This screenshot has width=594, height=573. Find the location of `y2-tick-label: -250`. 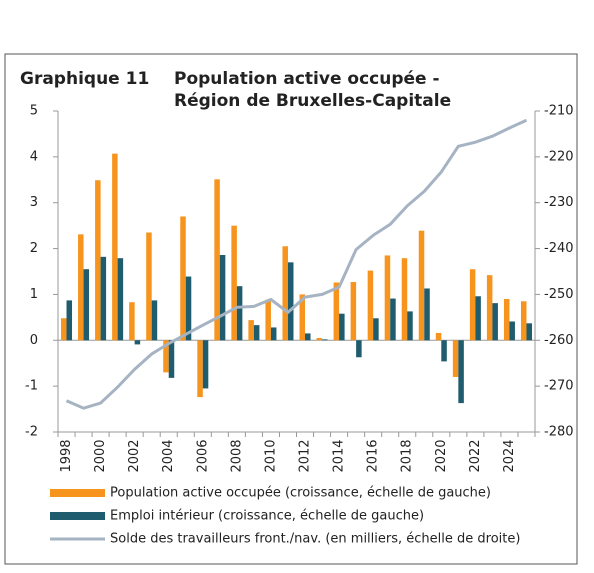

y2-tick-label: -250 is located at coordinates (559, 294).